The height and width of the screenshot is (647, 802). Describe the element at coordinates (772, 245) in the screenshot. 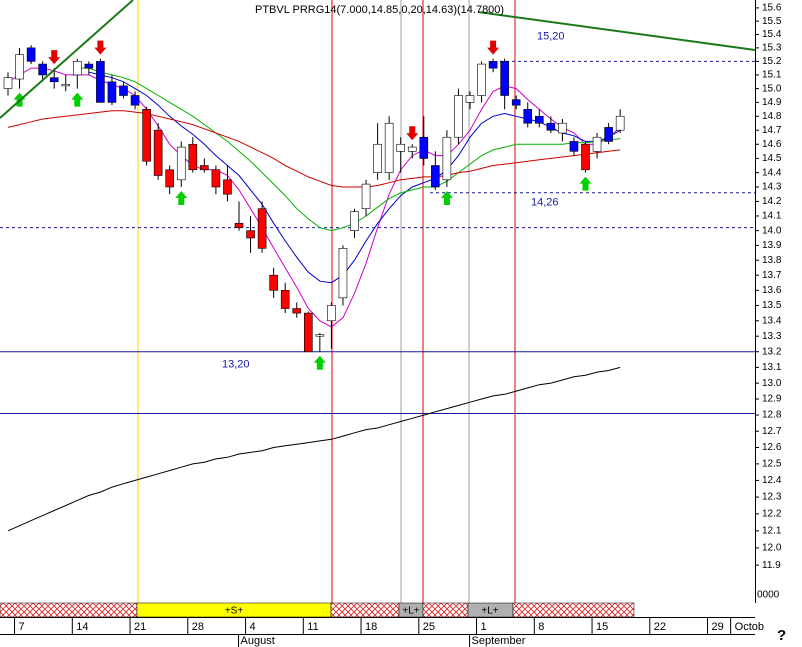

I see `y-tick-label: 13.9` at that location.